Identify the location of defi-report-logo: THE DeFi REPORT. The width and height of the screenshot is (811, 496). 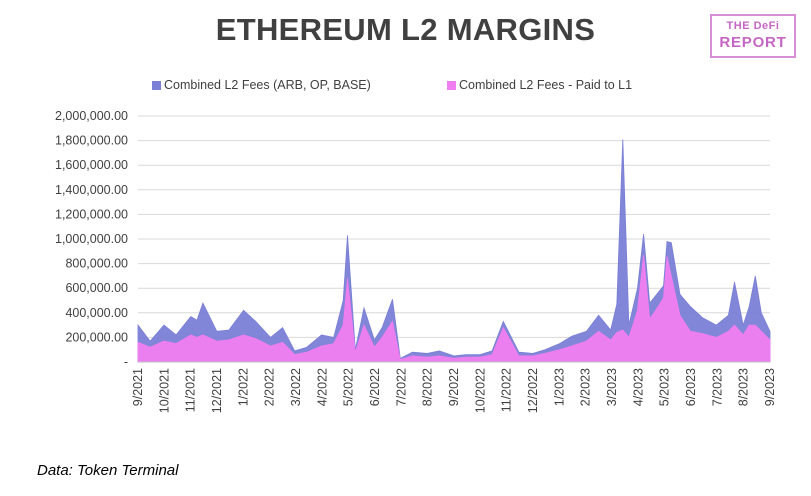
(753, 36).